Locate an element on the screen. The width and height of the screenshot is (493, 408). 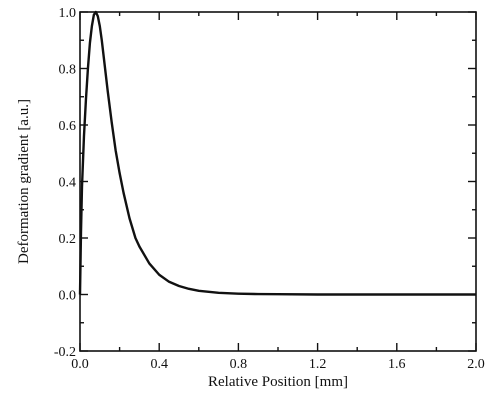
x-tick-label: 1.2 is located at coordinates (318, 364).